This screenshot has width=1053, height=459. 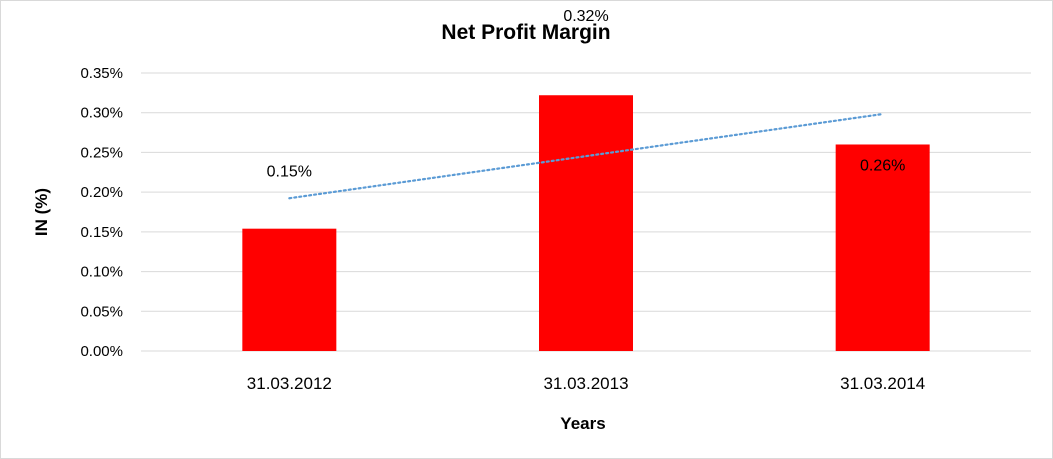 What do you see at coordinates (101, 192) in the screenshot?
I see `y-tick-label: 0.20%` at bounding box center [101, 192].